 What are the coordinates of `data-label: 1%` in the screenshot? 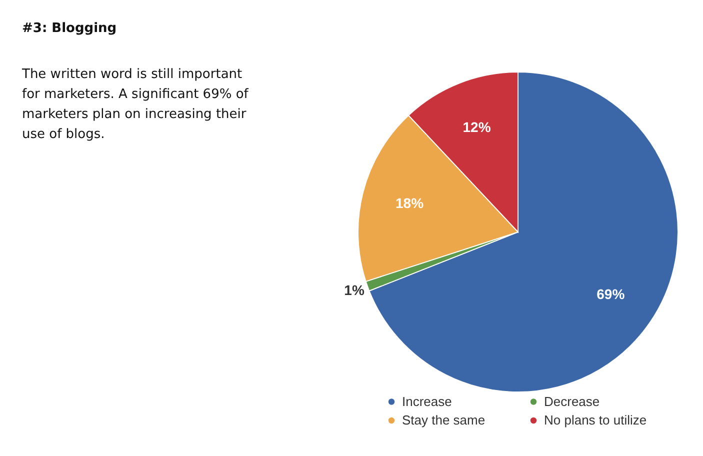 It's located at (354, 290).